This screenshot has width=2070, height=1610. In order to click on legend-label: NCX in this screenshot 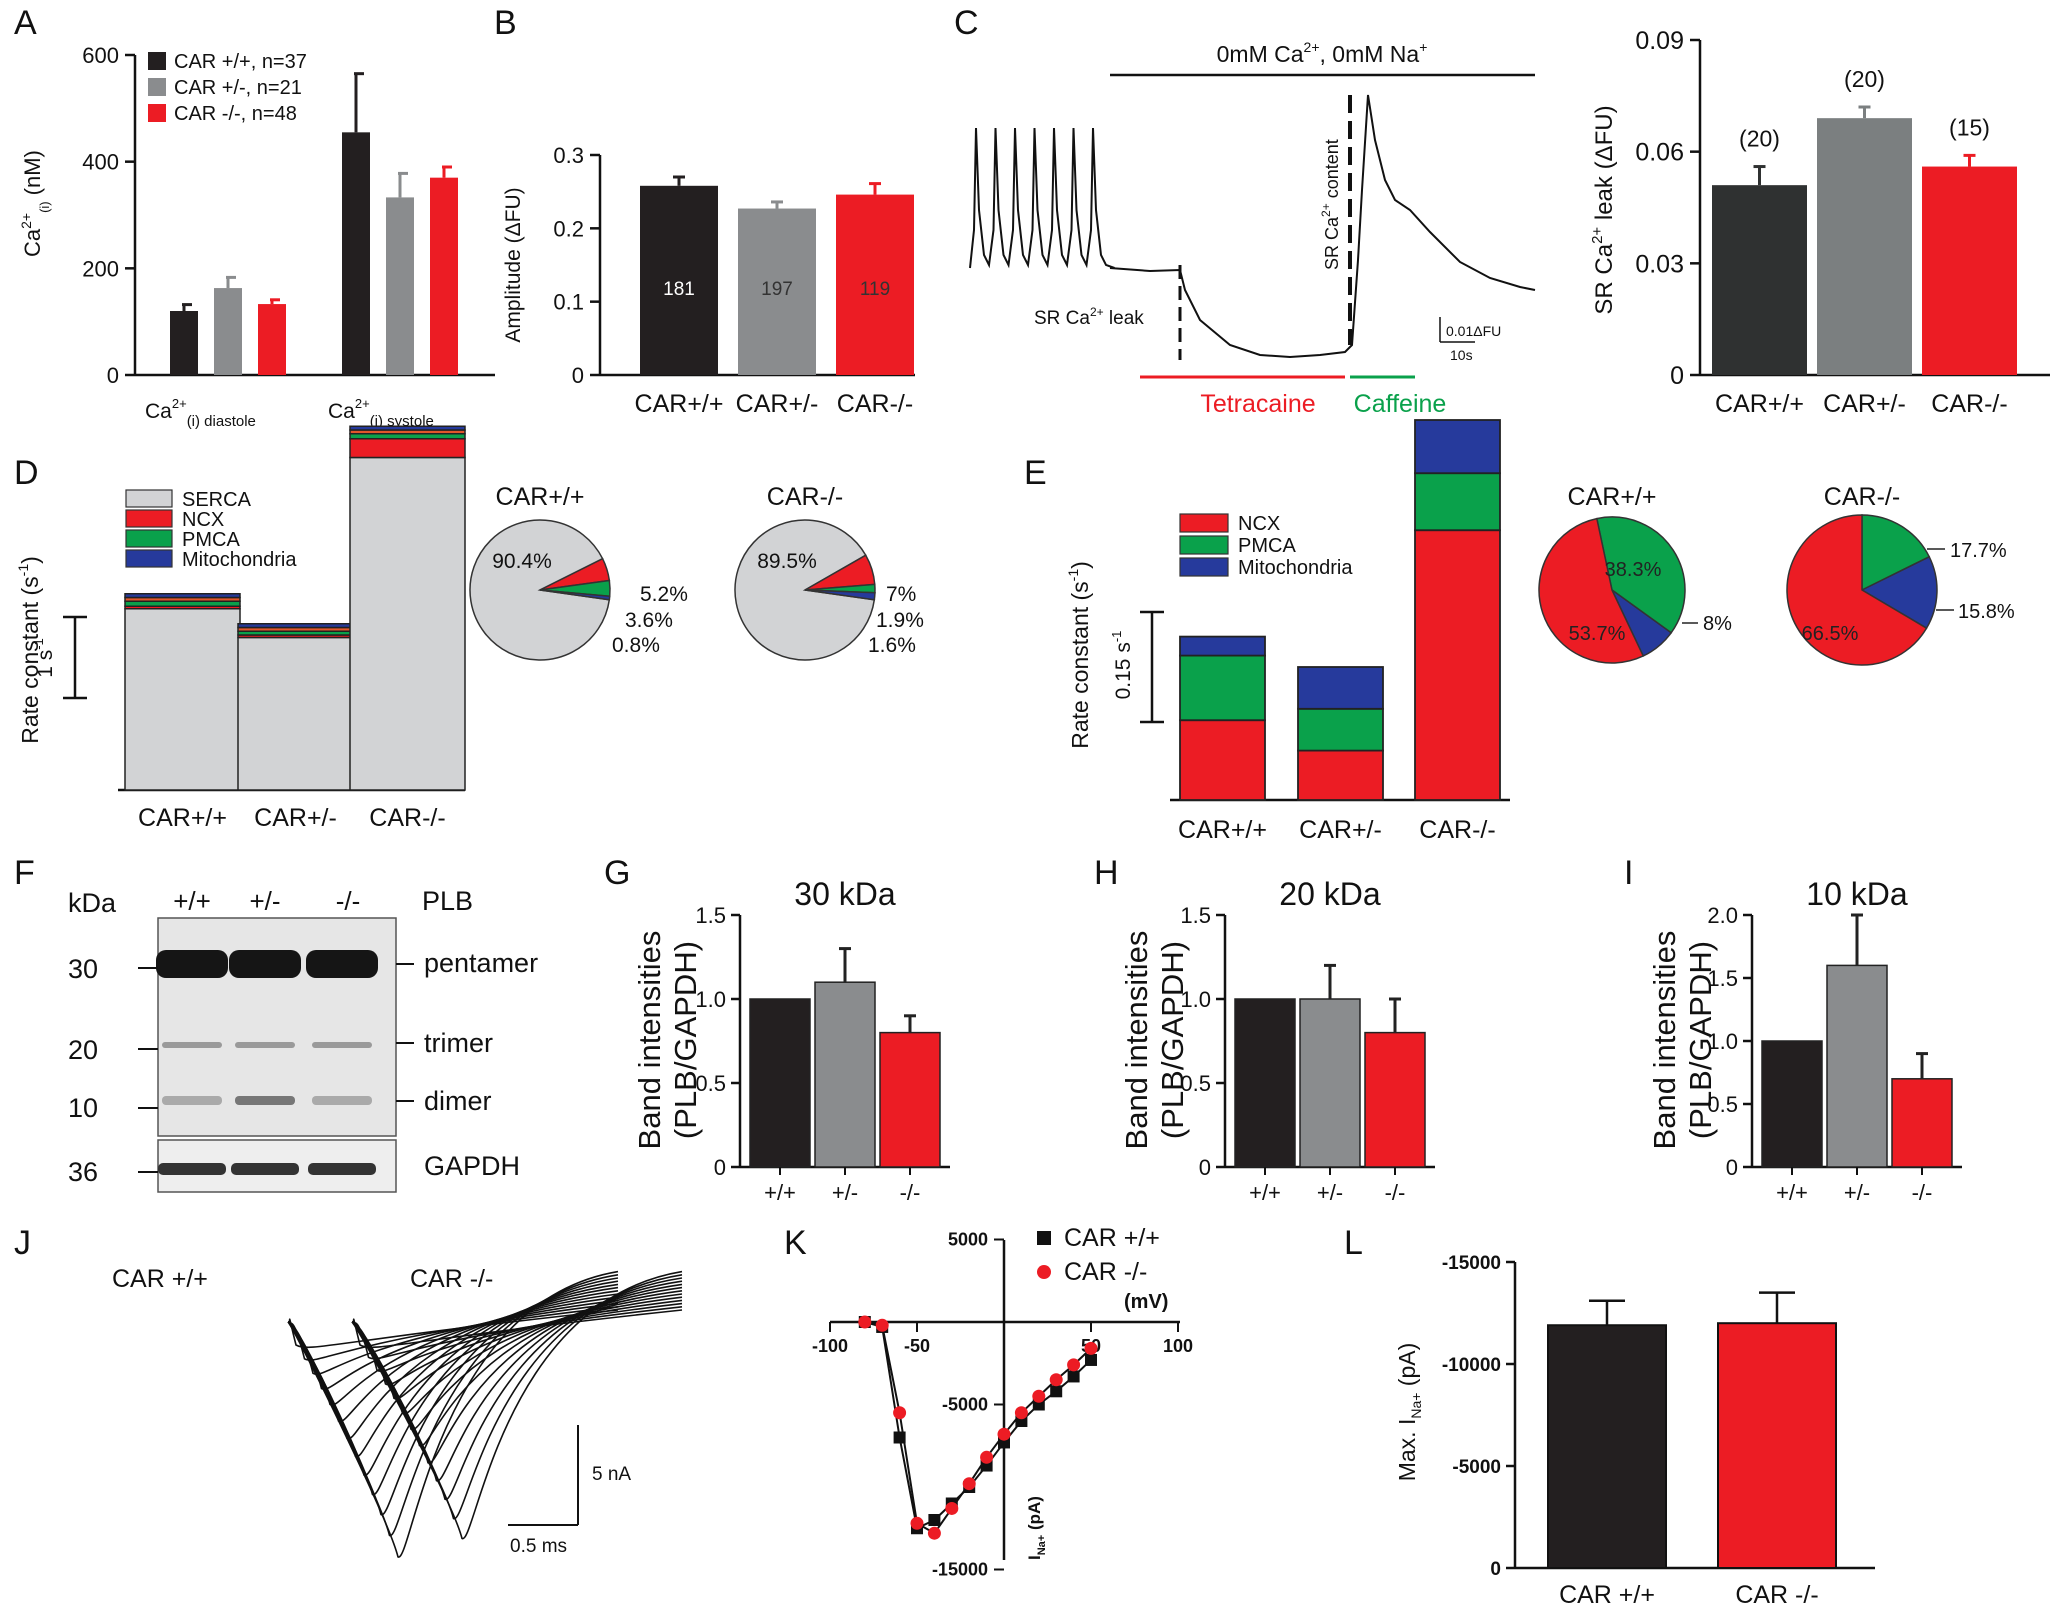, I will do `click(1259, 524)`.